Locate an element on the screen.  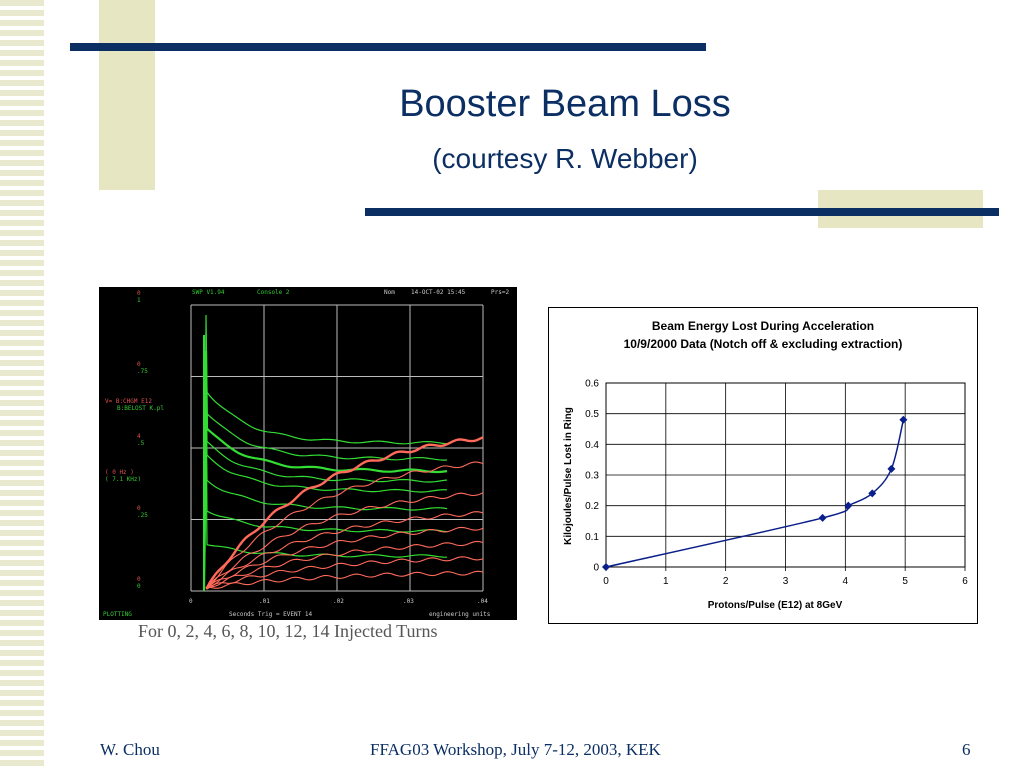
scope-left-label: ( 0 Hz ) is located at coordinates (119, 472).